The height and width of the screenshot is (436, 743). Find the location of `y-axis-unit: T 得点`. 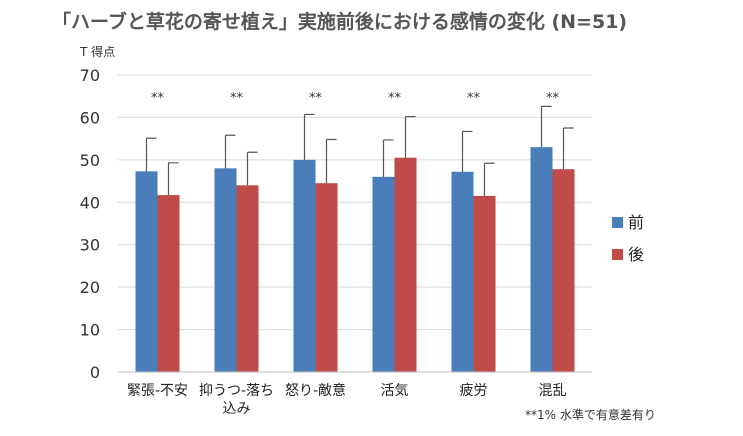

y-axis-unit: T 得点 is located at coordinates (97, 51).